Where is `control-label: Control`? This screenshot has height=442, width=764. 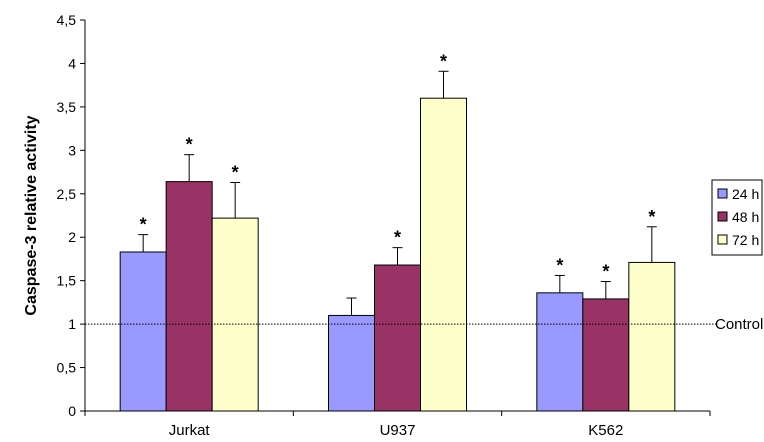 control-label: Control is located at coordinates (739, 324).